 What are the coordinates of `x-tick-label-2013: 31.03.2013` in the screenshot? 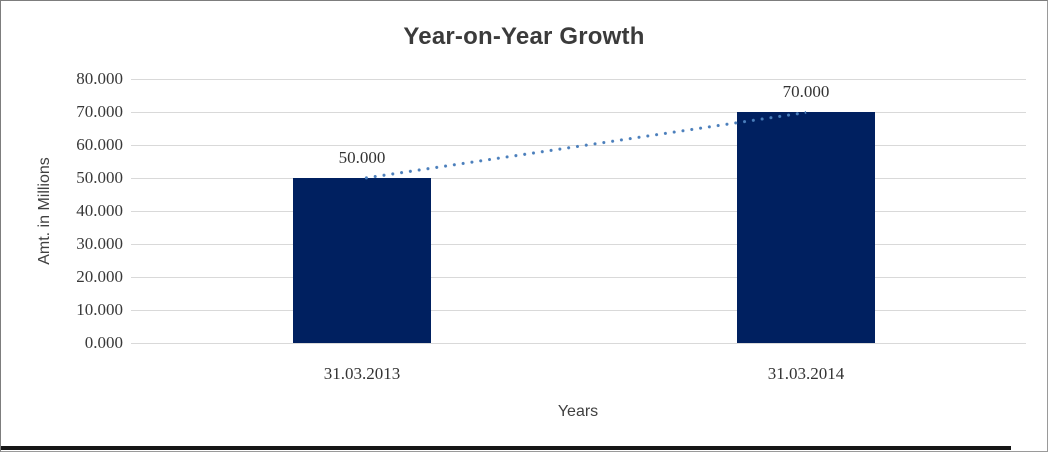 It's located at (362, 373).